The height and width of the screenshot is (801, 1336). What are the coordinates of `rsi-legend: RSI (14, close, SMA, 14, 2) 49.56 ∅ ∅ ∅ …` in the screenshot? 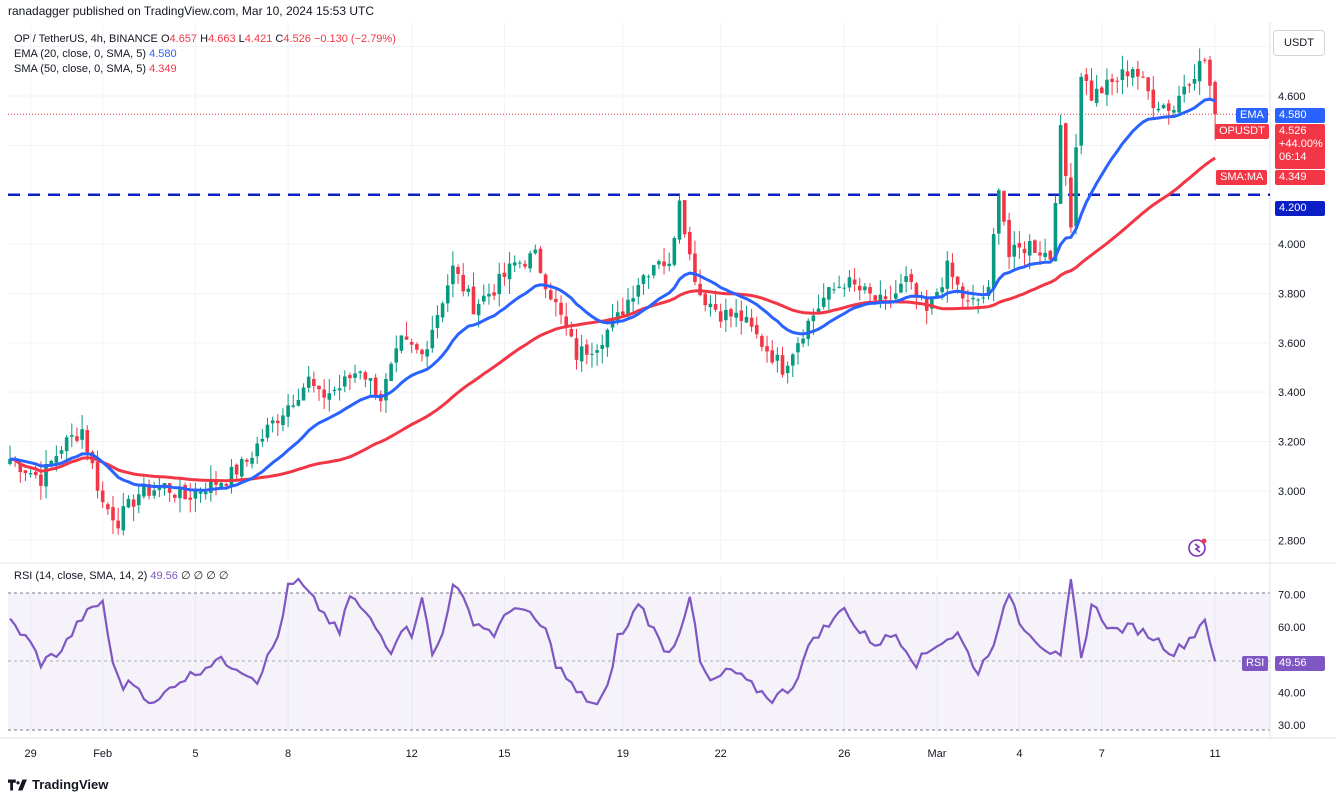 It's located at (121, 575).